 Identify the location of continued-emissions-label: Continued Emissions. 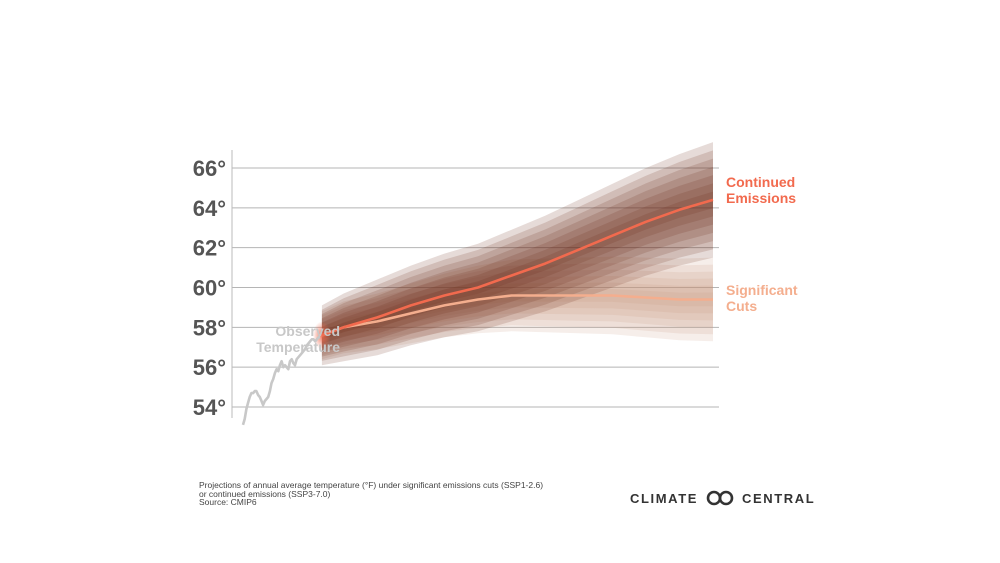
(761, 190).